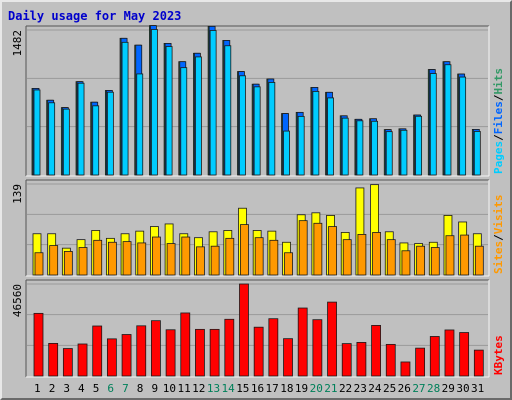 This screenshot has height=400, width=512. I want to click on x-tick-label: 23, so click(360, 388).